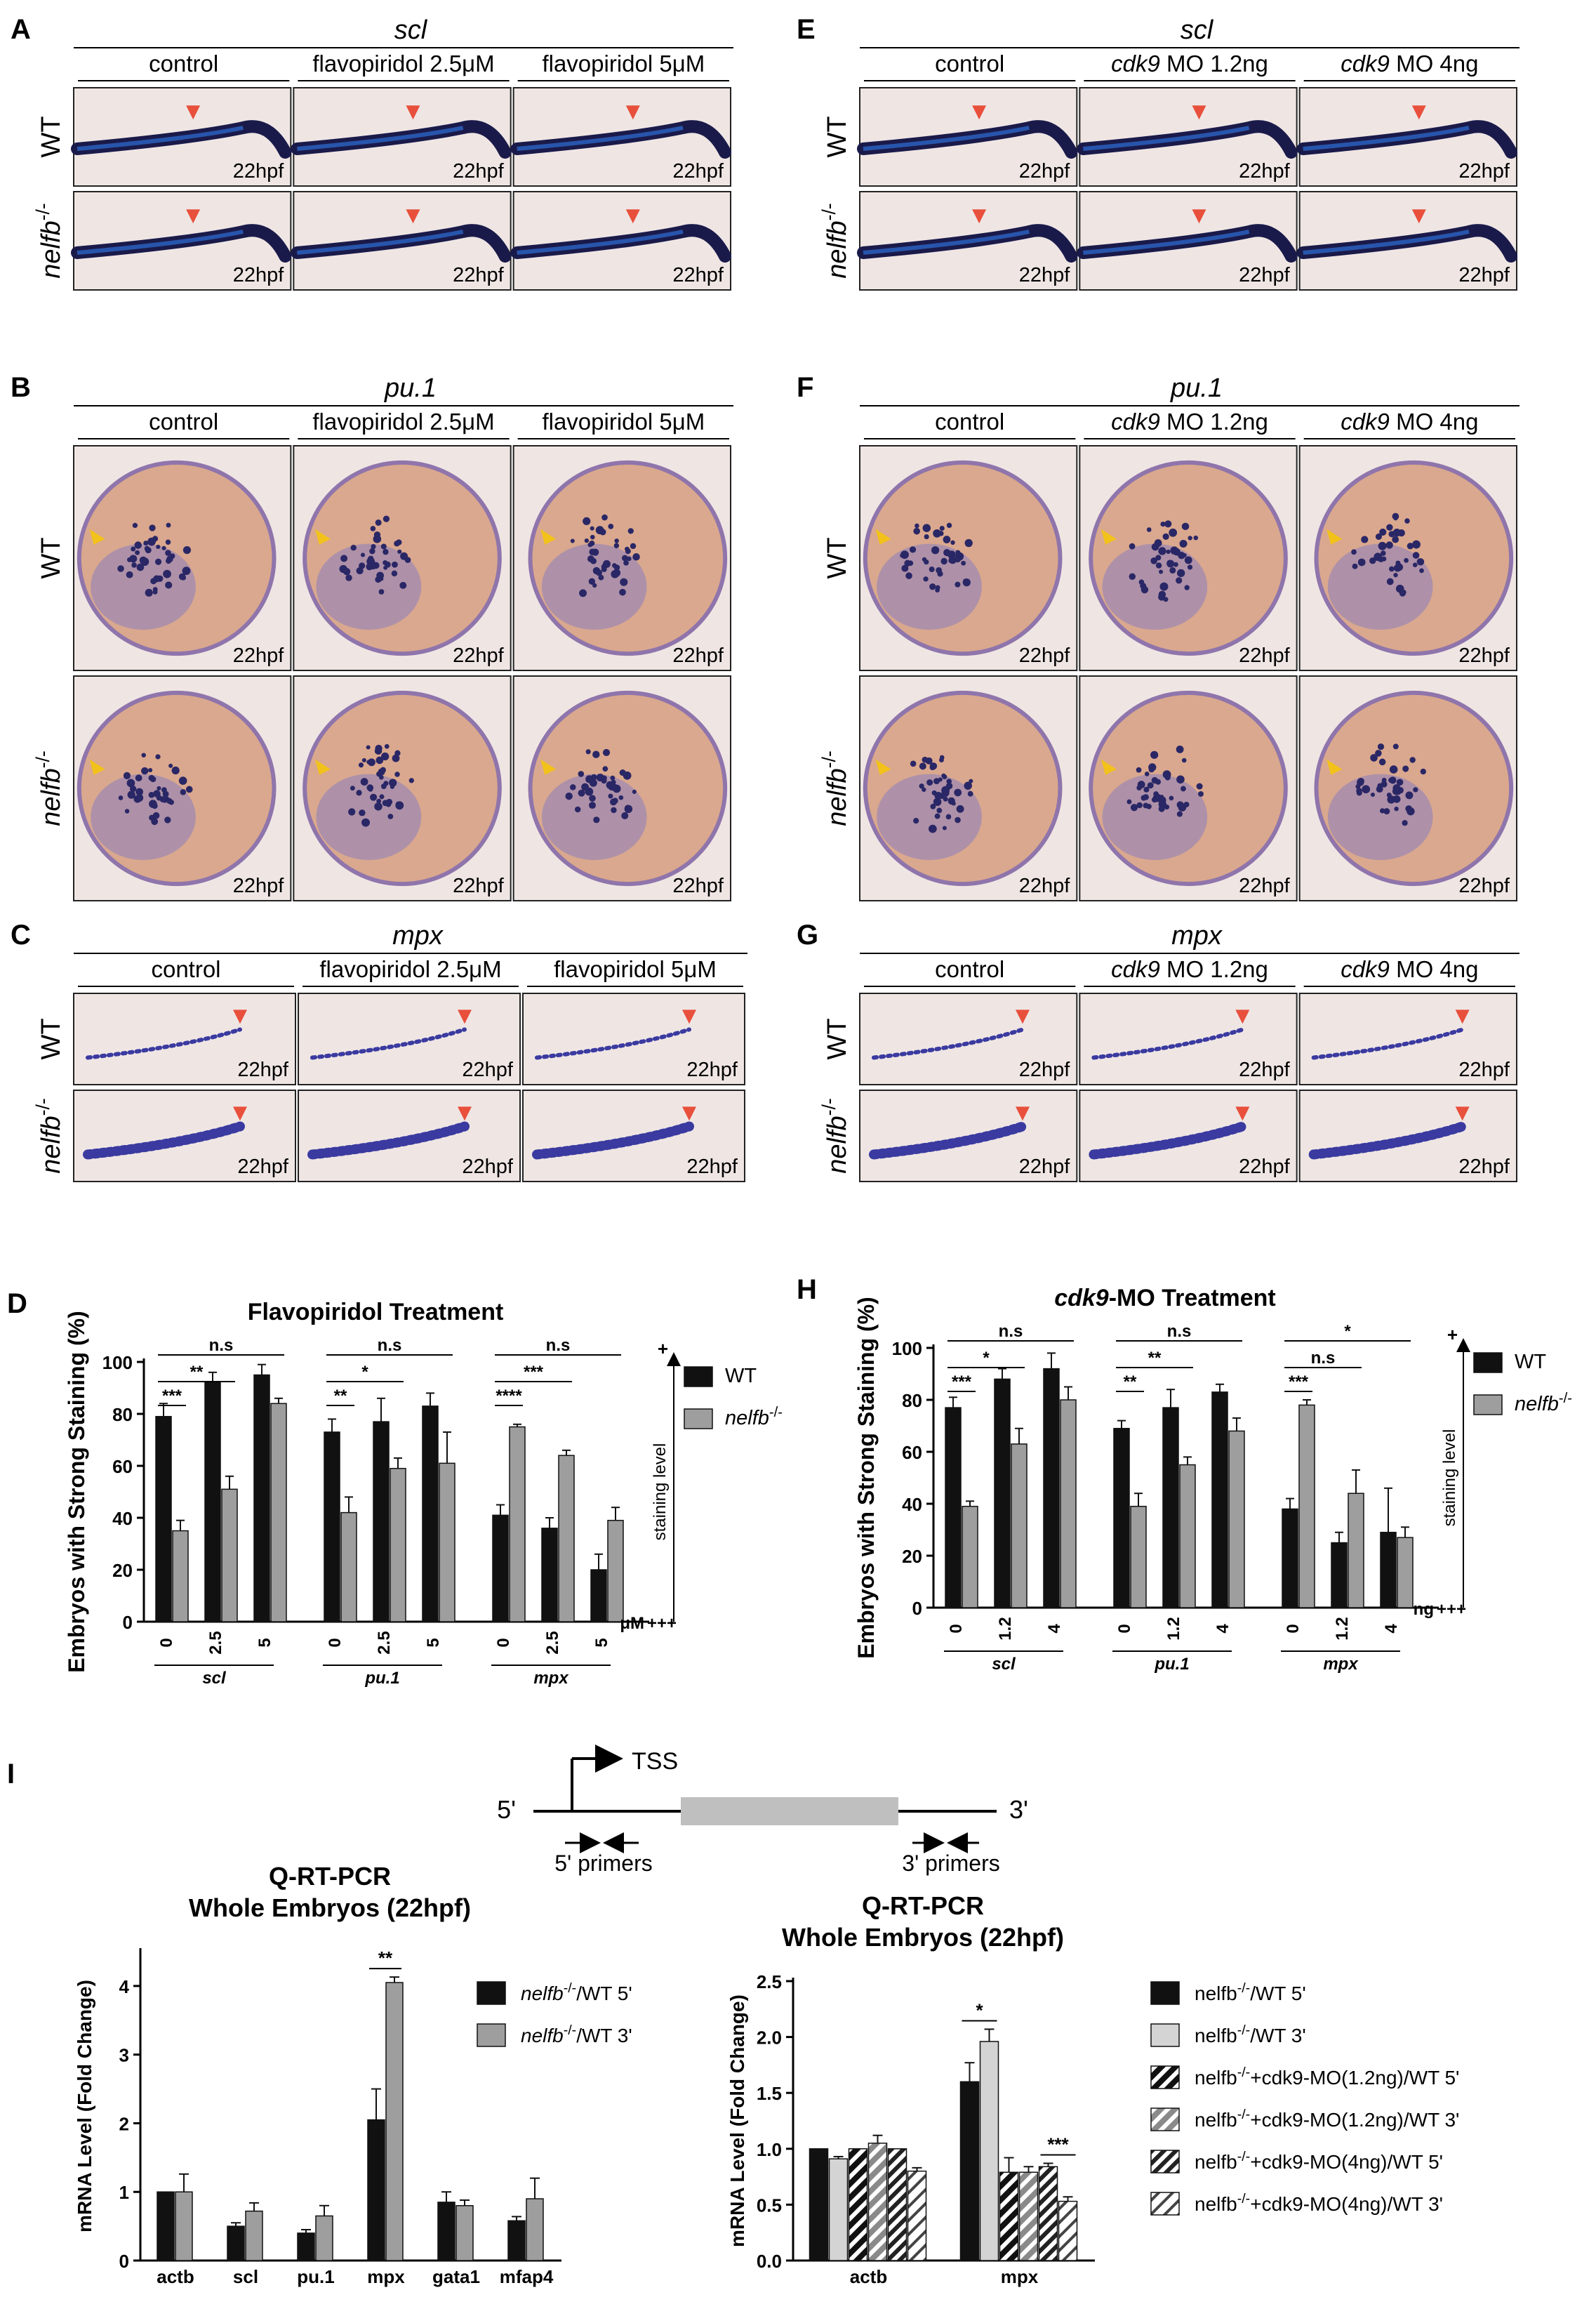 The height and width of the screenshot is (2316, 1596). What do you see at coordinates (1250, 2034) in the screenshot?
I see `legend-label: nelfb-/-/WT 3'` at bounding box center [1250, 2034].